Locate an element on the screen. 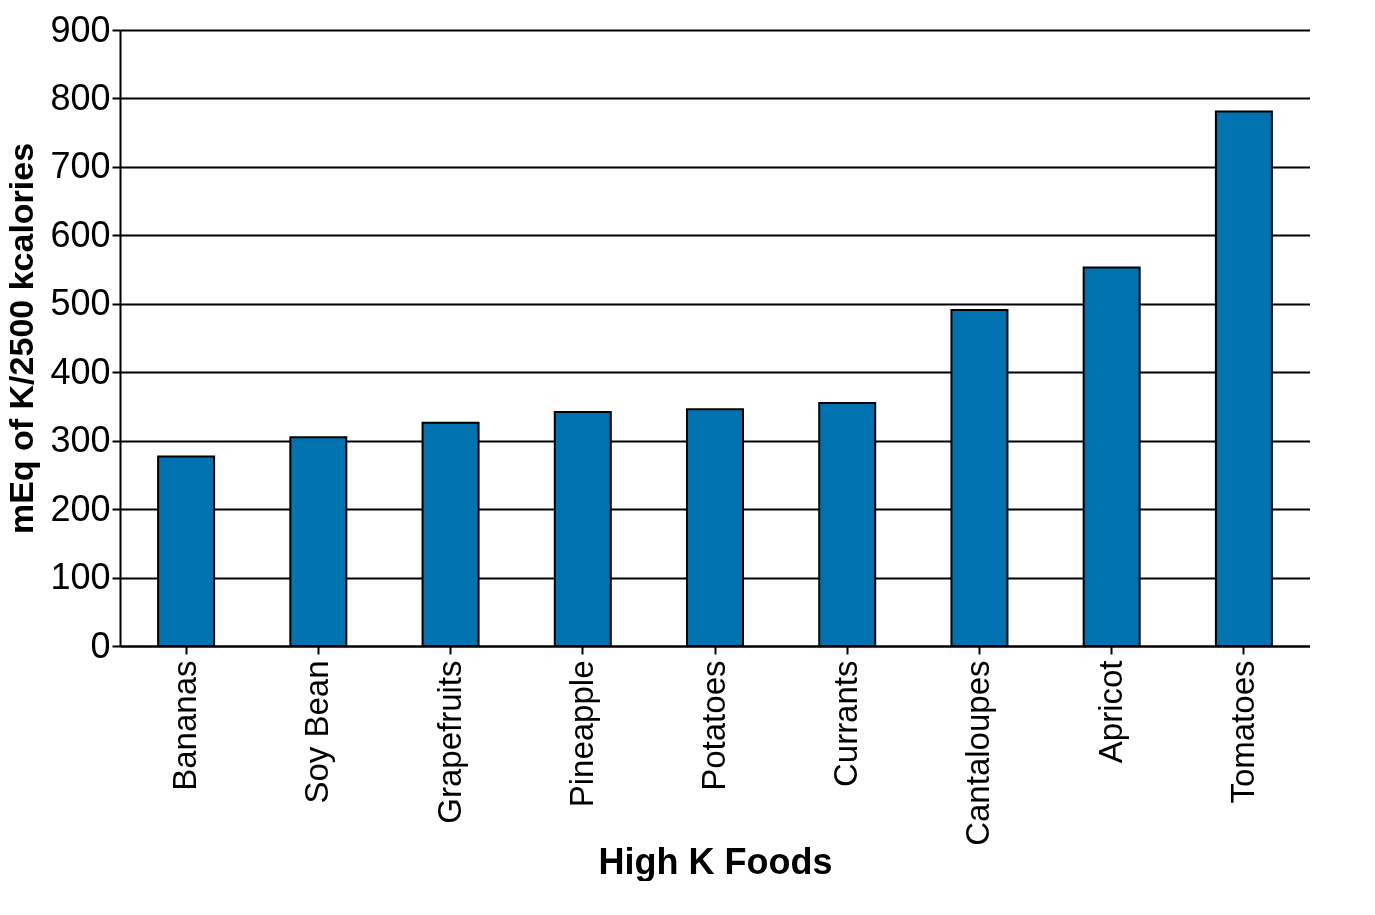 The width and height of the screenshot is (1375, 915). x-tick-label: Cantaloupes is located at coordinates (978, 753).